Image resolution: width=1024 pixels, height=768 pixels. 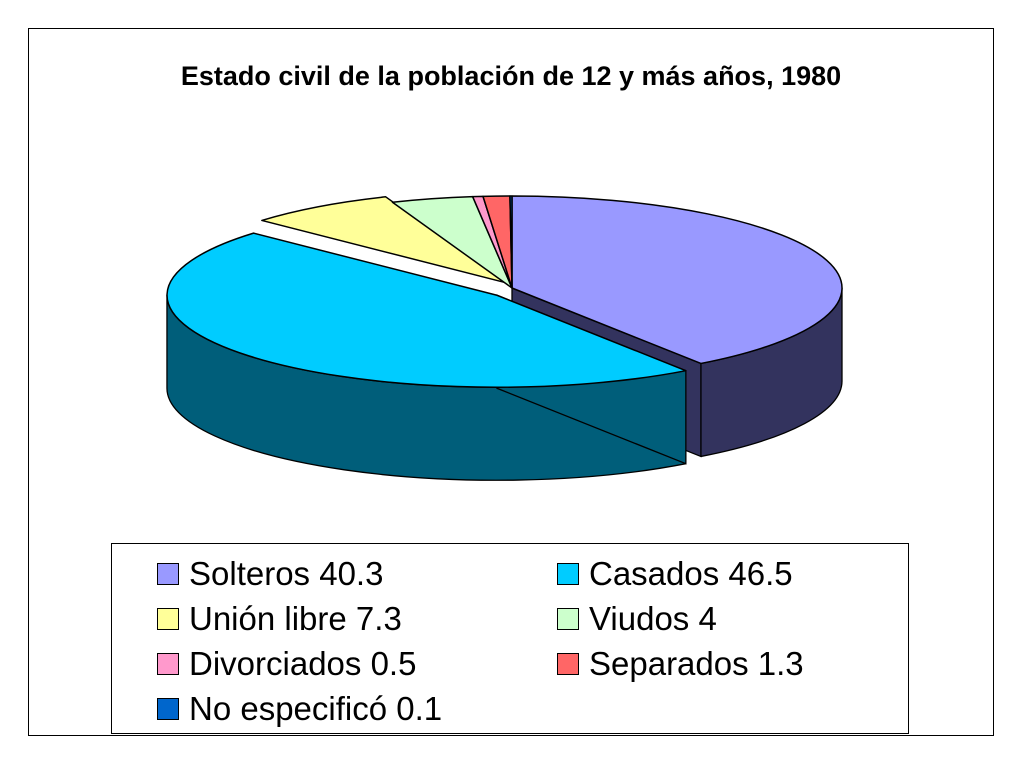 What do you see at coordinates (303, 663) in the screenshot?
I see `legend-label: Divorciados 0.5` at bounding box center [303, 663].